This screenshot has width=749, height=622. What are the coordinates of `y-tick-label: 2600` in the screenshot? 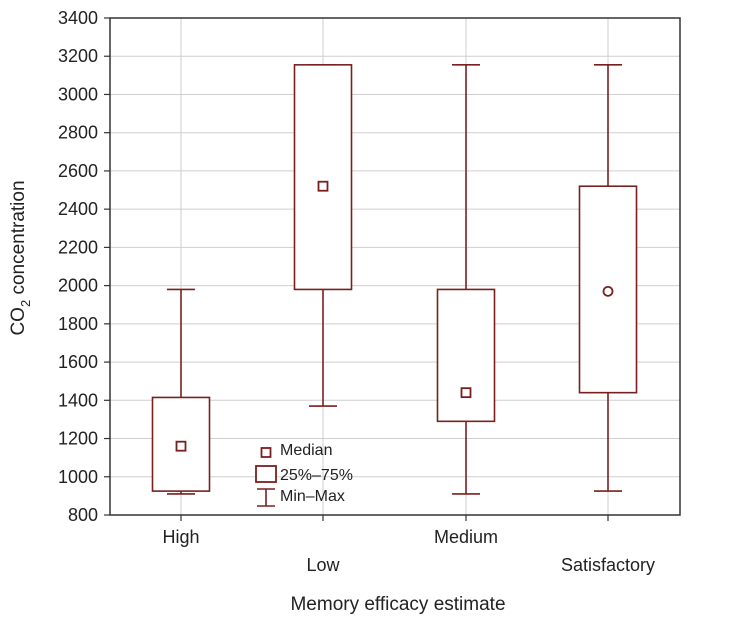 It's located at (78, 171).